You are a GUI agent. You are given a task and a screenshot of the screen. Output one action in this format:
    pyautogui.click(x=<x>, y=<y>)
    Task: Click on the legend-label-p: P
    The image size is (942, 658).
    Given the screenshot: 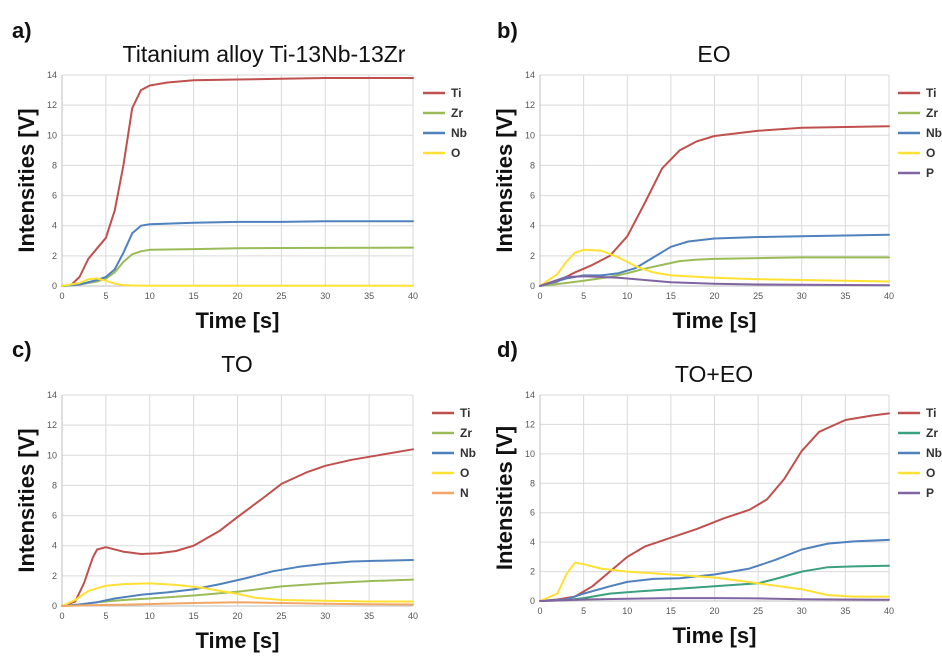 What is the action you would take?
    pyautogui.click(x=930, y=493)
    